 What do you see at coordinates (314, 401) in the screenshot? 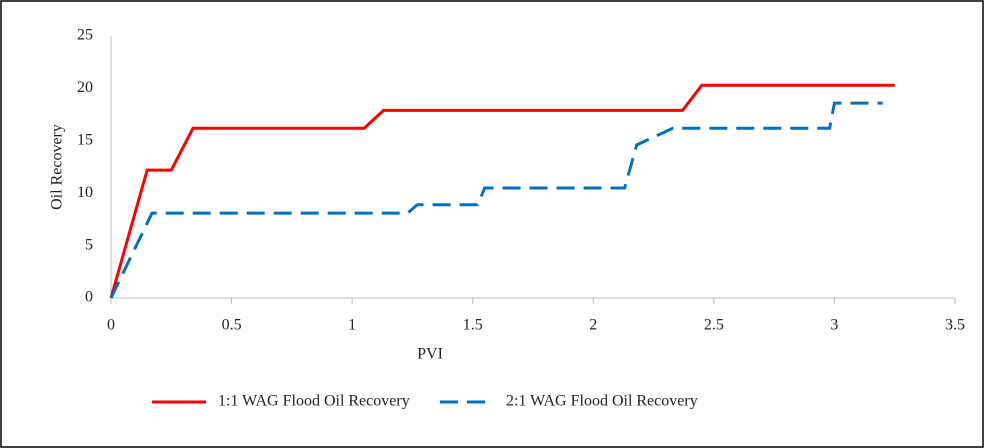
I see `legend-label: 1:1 WAG Flood Oil Recovery` at bounding box center [314, 401].